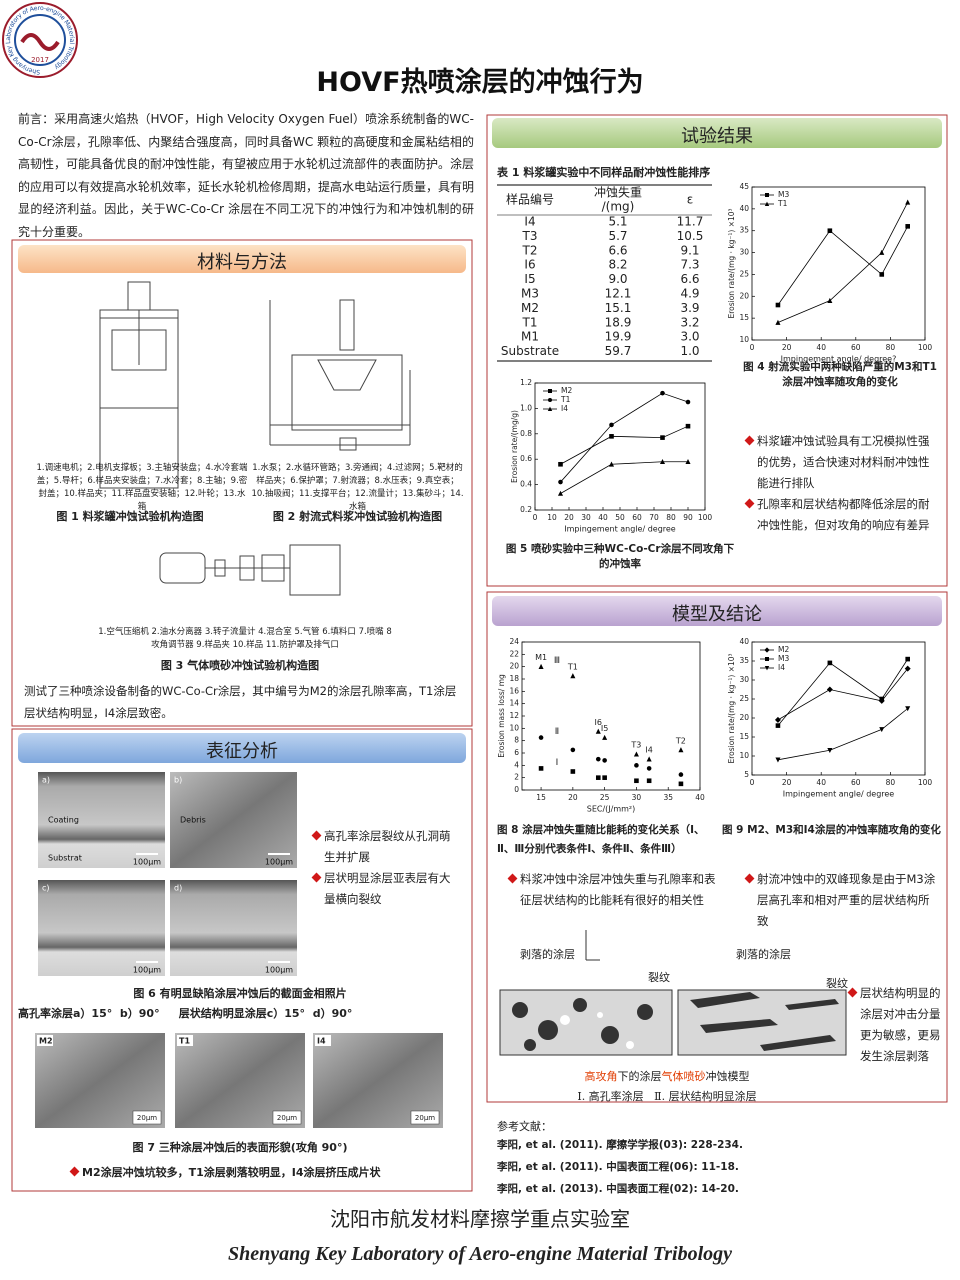 The height and width of the screenshot is (1280, 960). What do you see at coordinates (689, 265) in the screenshot?
I see `table-cell: 7.3` at bounding box center [689, 265].